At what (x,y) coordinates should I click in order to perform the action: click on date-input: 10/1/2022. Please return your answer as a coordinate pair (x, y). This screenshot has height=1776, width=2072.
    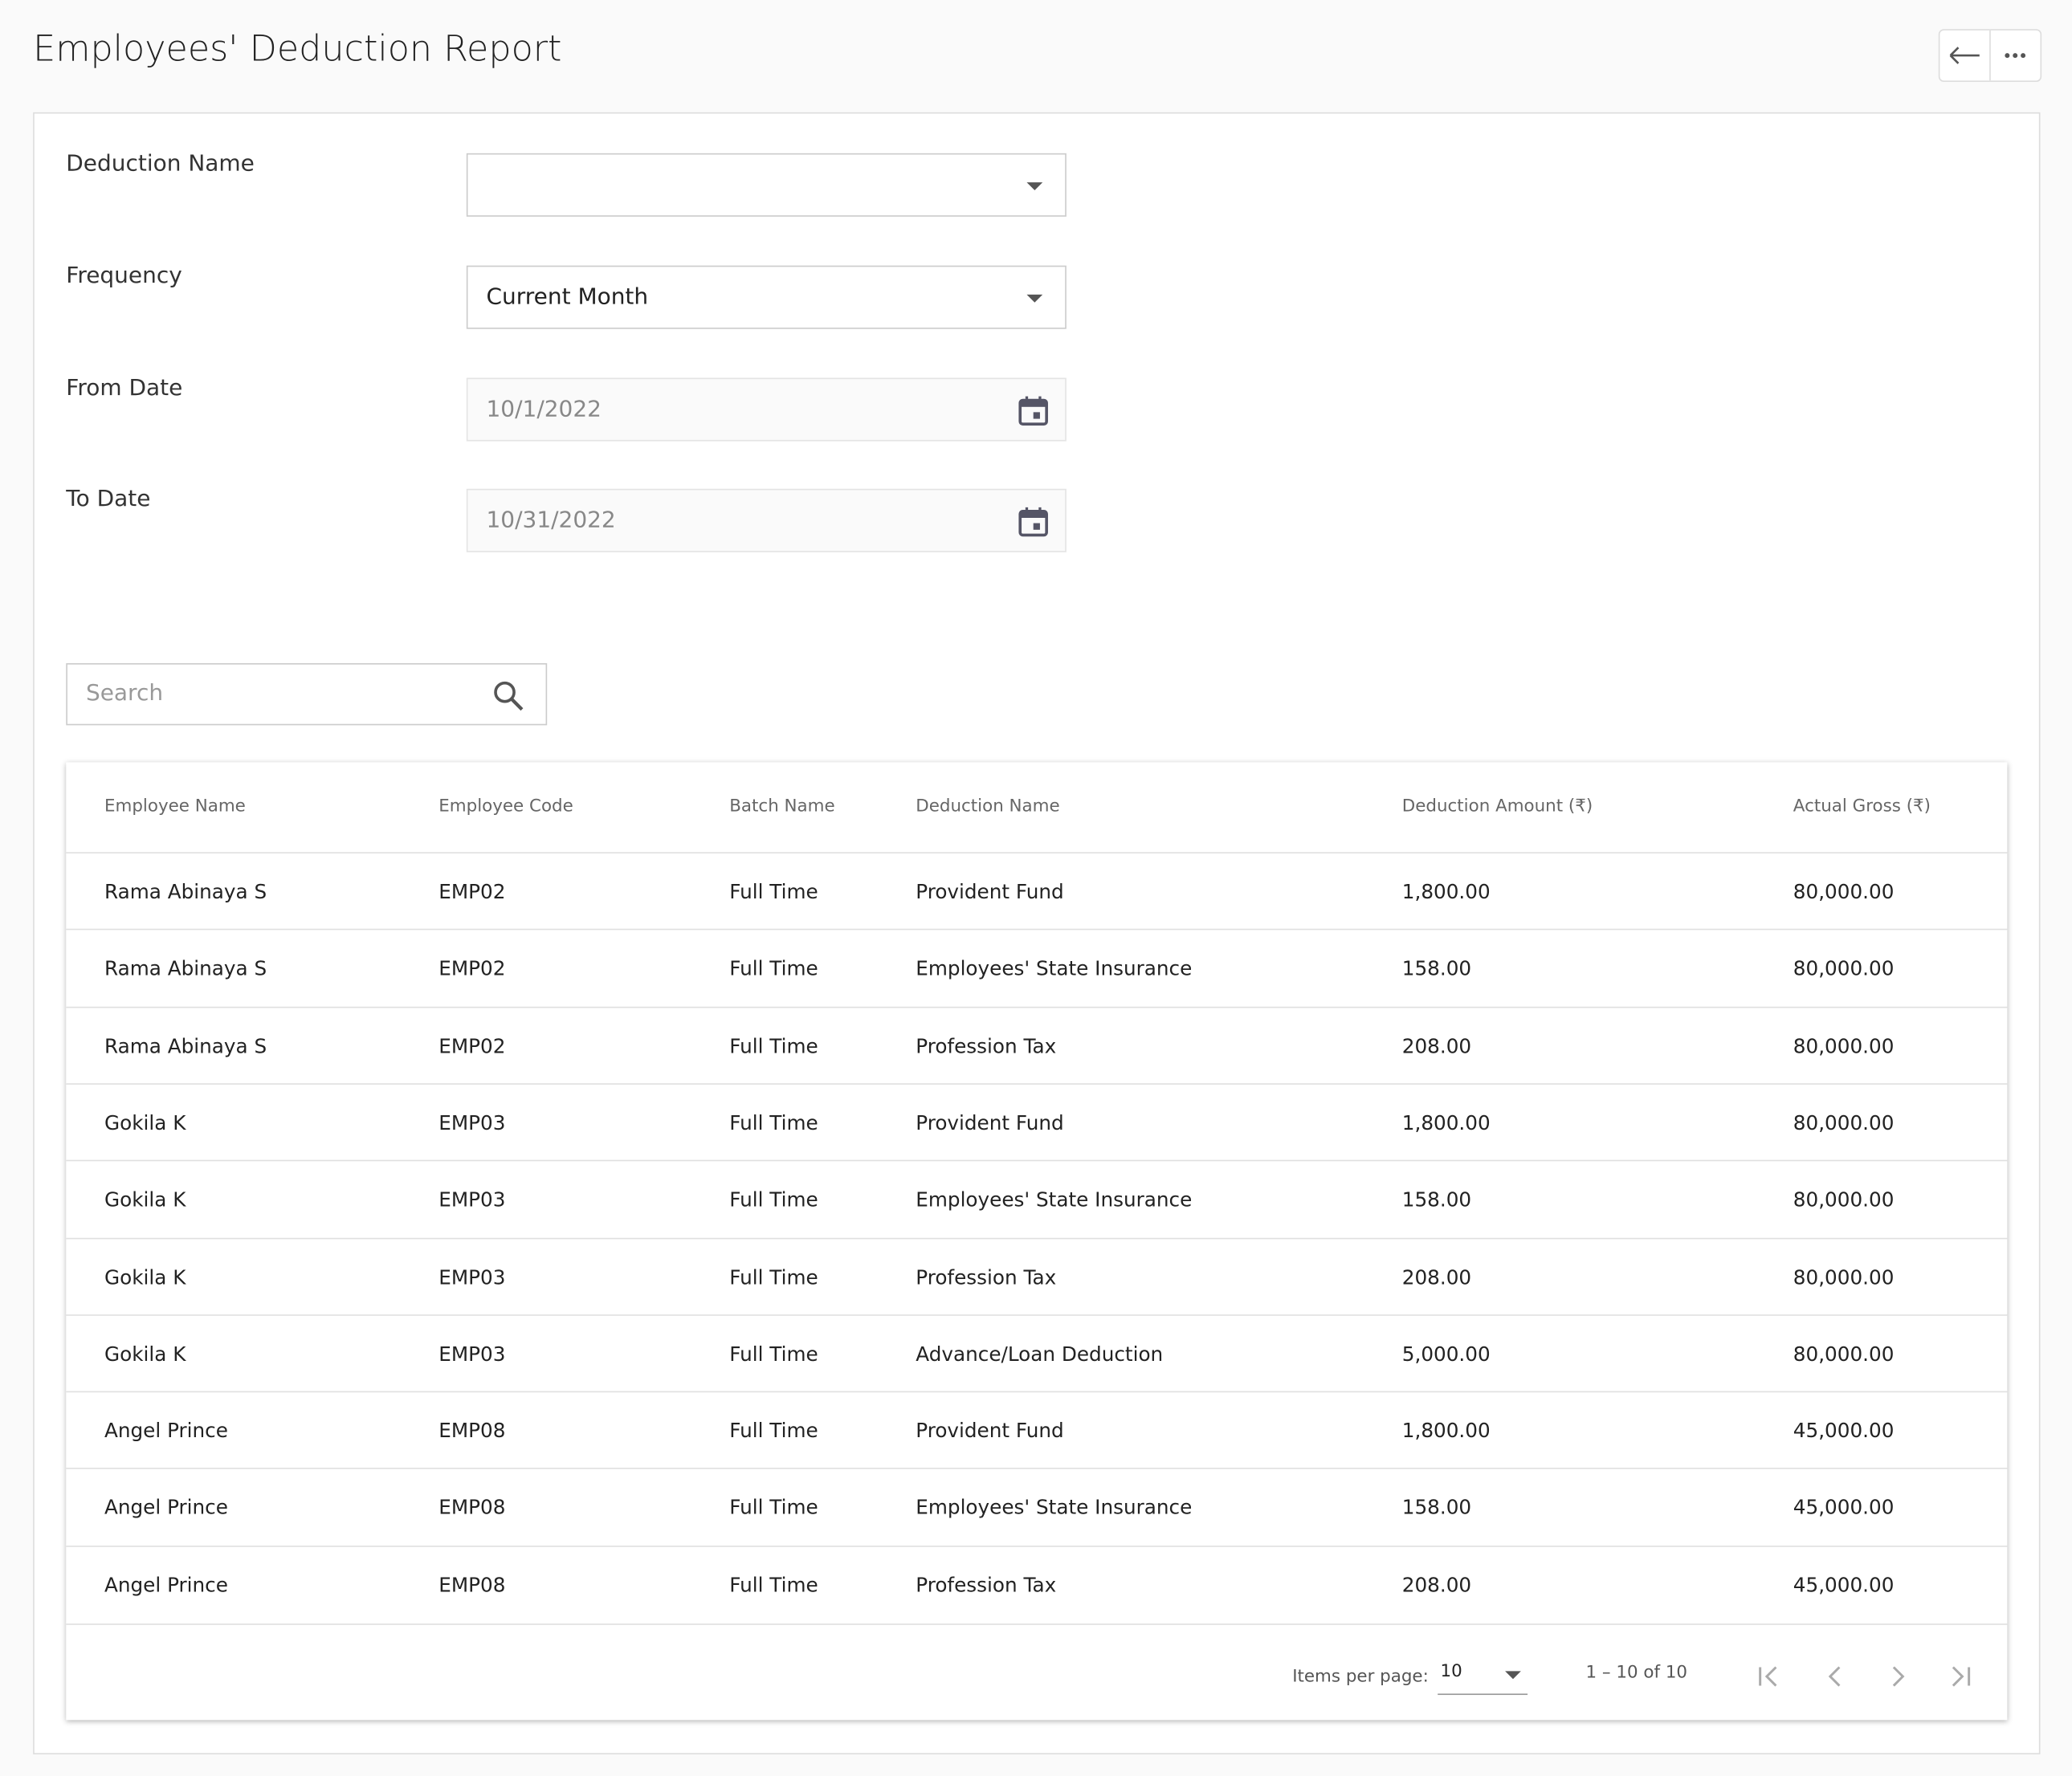
    Looking at the image, I should click on (766, 410).